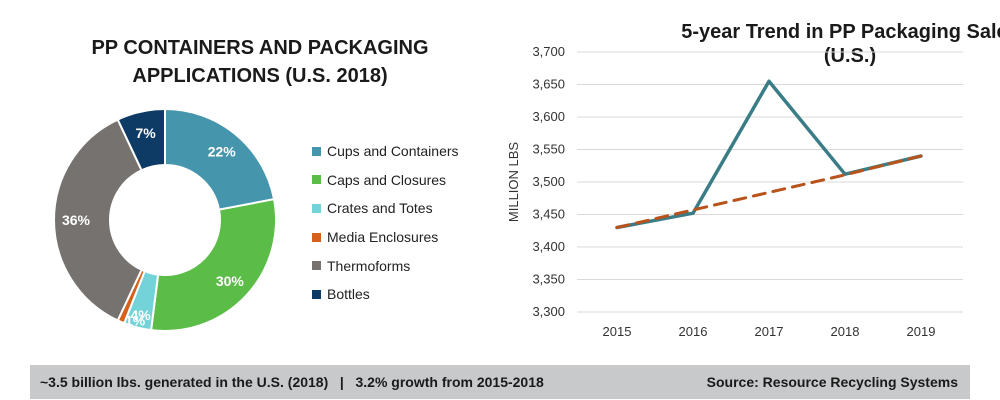 This screenshot has width=1000, height=400. I want to click on donut-label-media-enclosures: 1%, so click(135, 321).